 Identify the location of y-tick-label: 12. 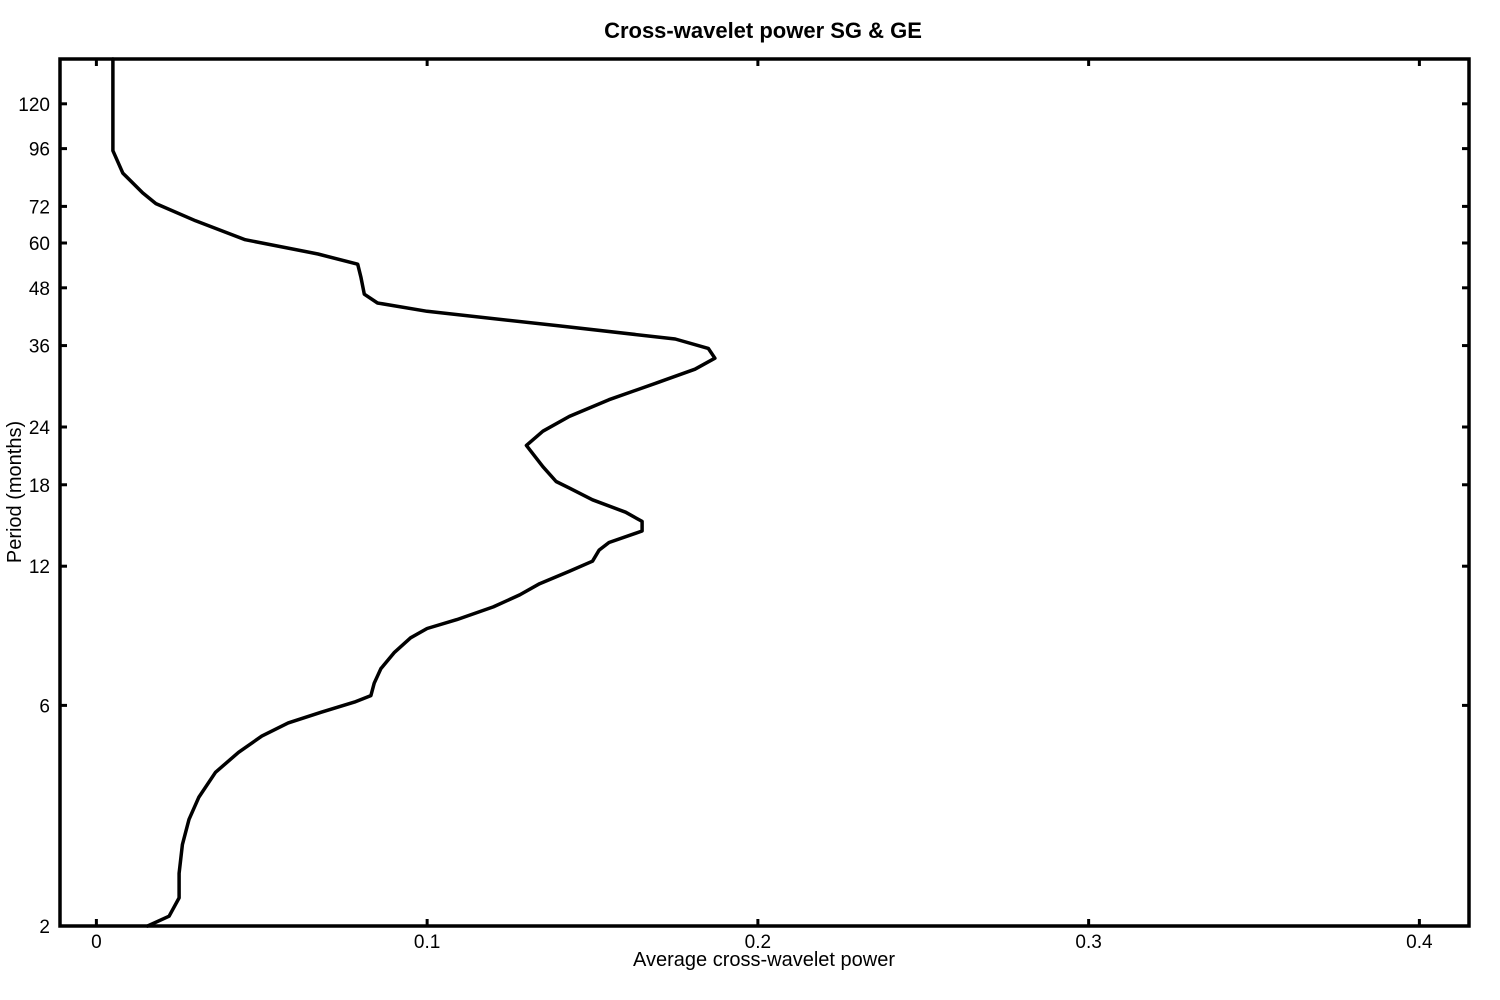
(39, 567).